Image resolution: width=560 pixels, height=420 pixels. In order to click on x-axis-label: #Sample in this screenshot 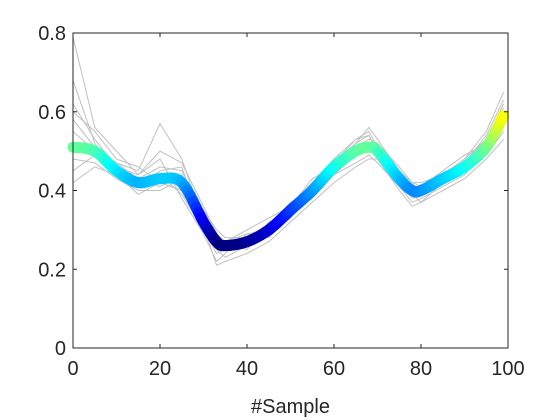, I will do `click(290, 407)`.